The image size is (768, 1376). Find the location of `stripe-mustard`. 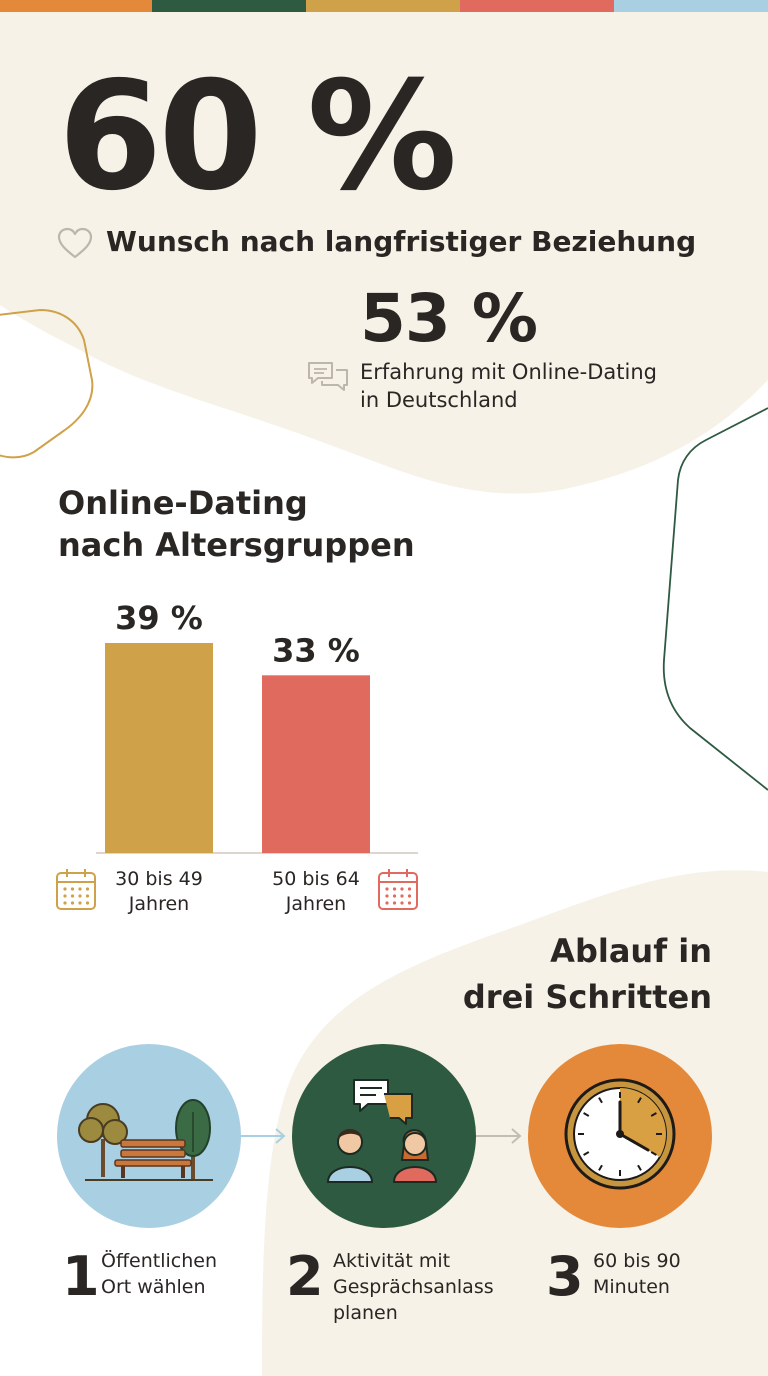

stripe-mustard is located at coordinates (383, 6).